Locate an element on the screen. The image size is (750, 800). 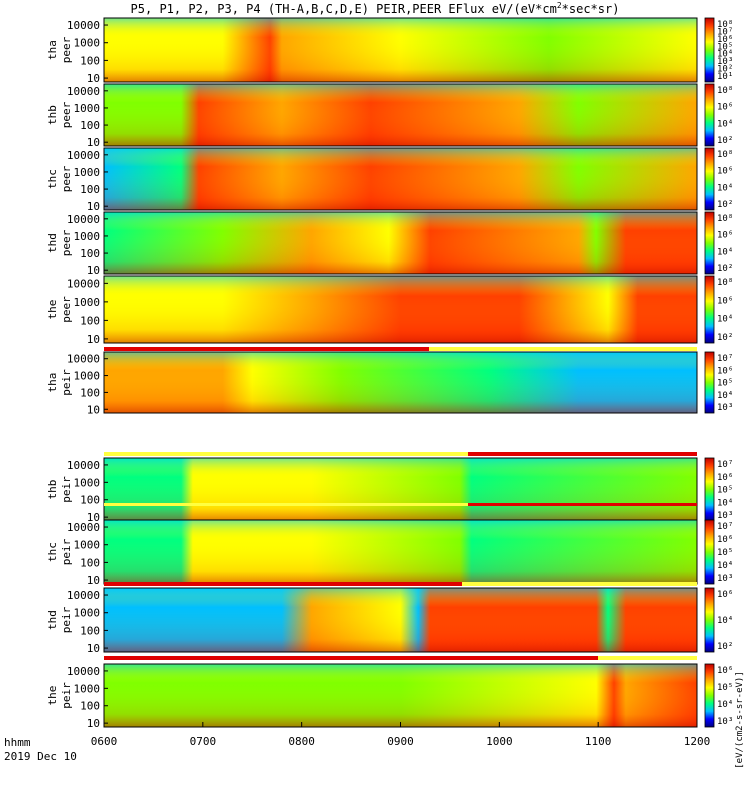
x-tick-label: 1100 is located at coordinates (598, 741).